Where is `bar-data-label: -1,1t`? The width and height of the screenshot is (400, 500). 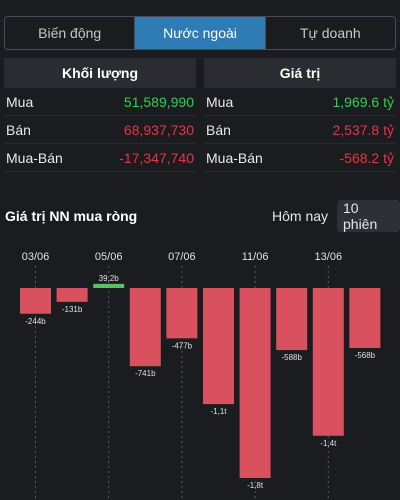
bar-data-label: -1,1t is located at coordinates (218, 411).